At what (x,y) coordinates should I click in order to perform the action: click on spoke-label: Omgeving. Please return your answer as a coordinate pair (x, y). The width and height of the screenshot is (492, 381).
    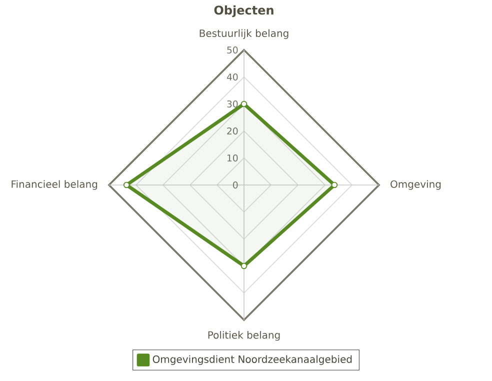
    Looking at the image, I should click on (415, 185).